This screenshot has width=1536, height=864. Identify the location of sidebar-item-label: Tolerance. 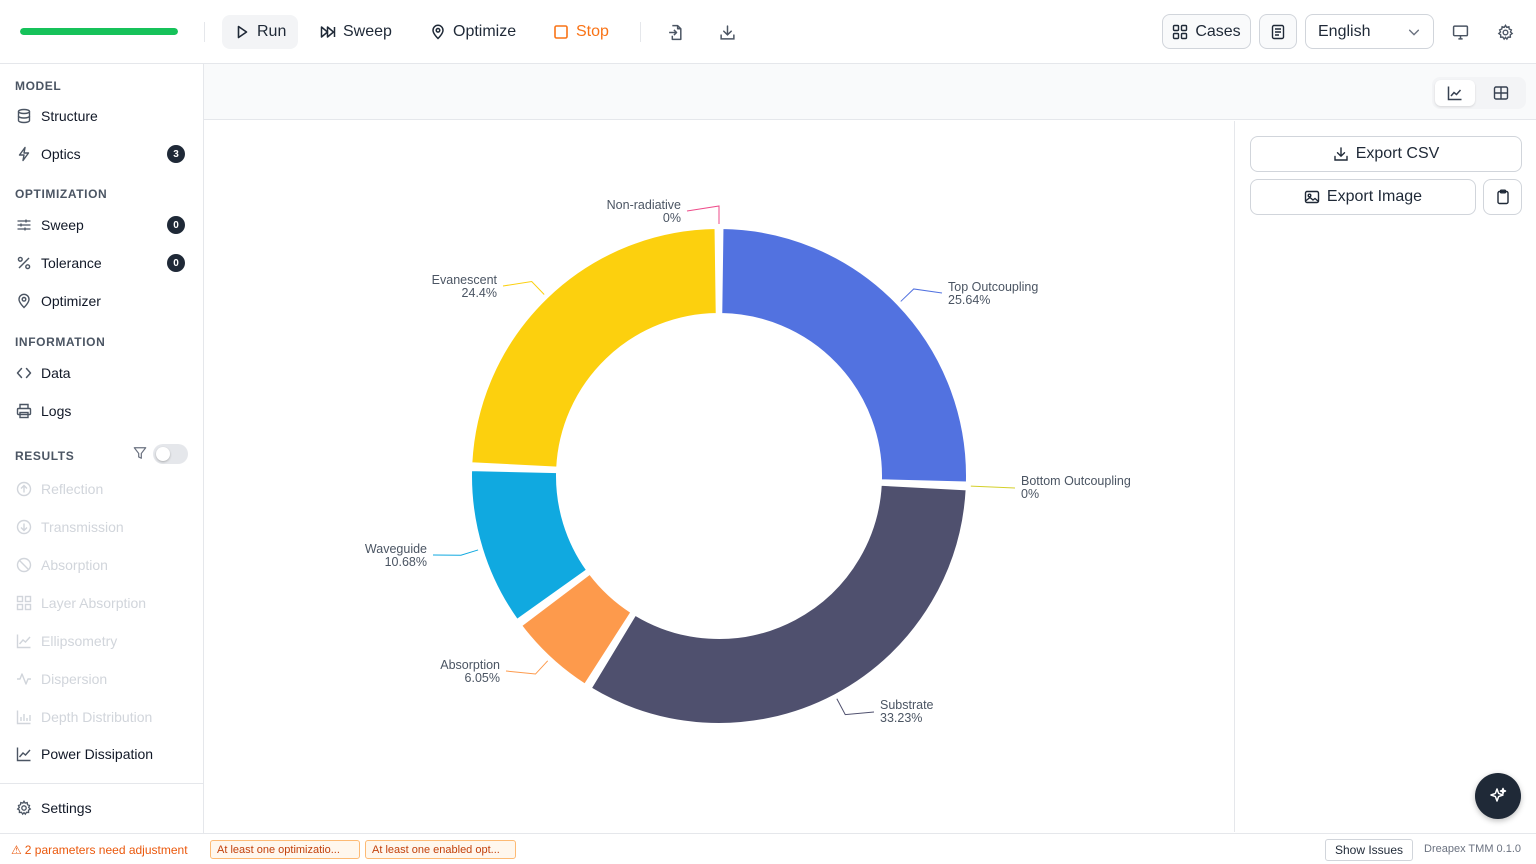
(71, 263).